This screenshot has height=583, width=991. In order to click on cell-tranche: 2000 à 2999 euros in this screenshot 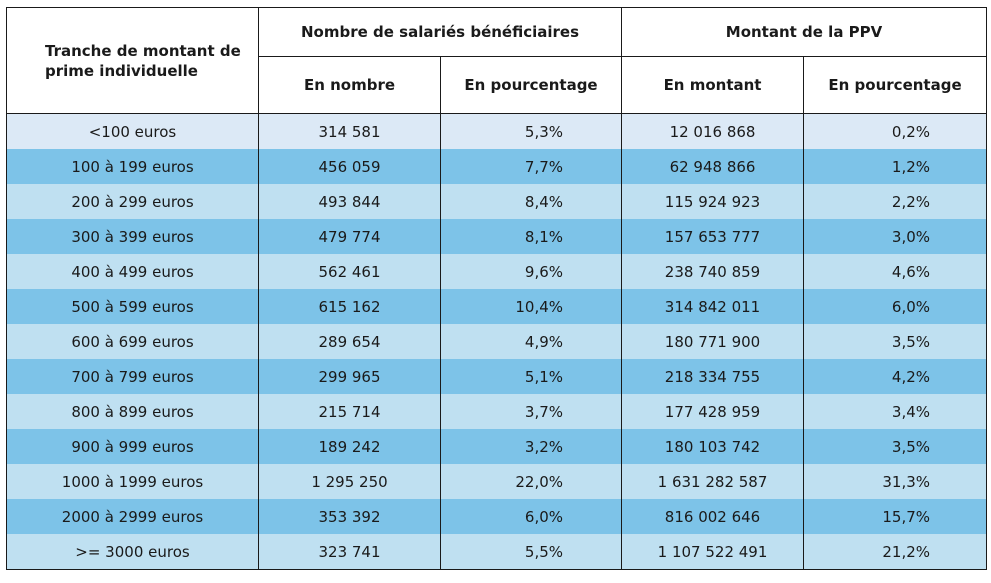, I will do `click(132, 516)`.